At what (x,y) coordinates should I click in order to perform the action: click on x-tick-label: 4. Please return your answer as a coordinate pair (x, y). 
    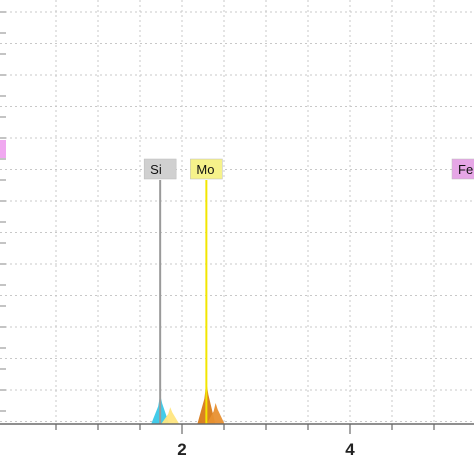
    Looking at the image, I should click on (350, 449).